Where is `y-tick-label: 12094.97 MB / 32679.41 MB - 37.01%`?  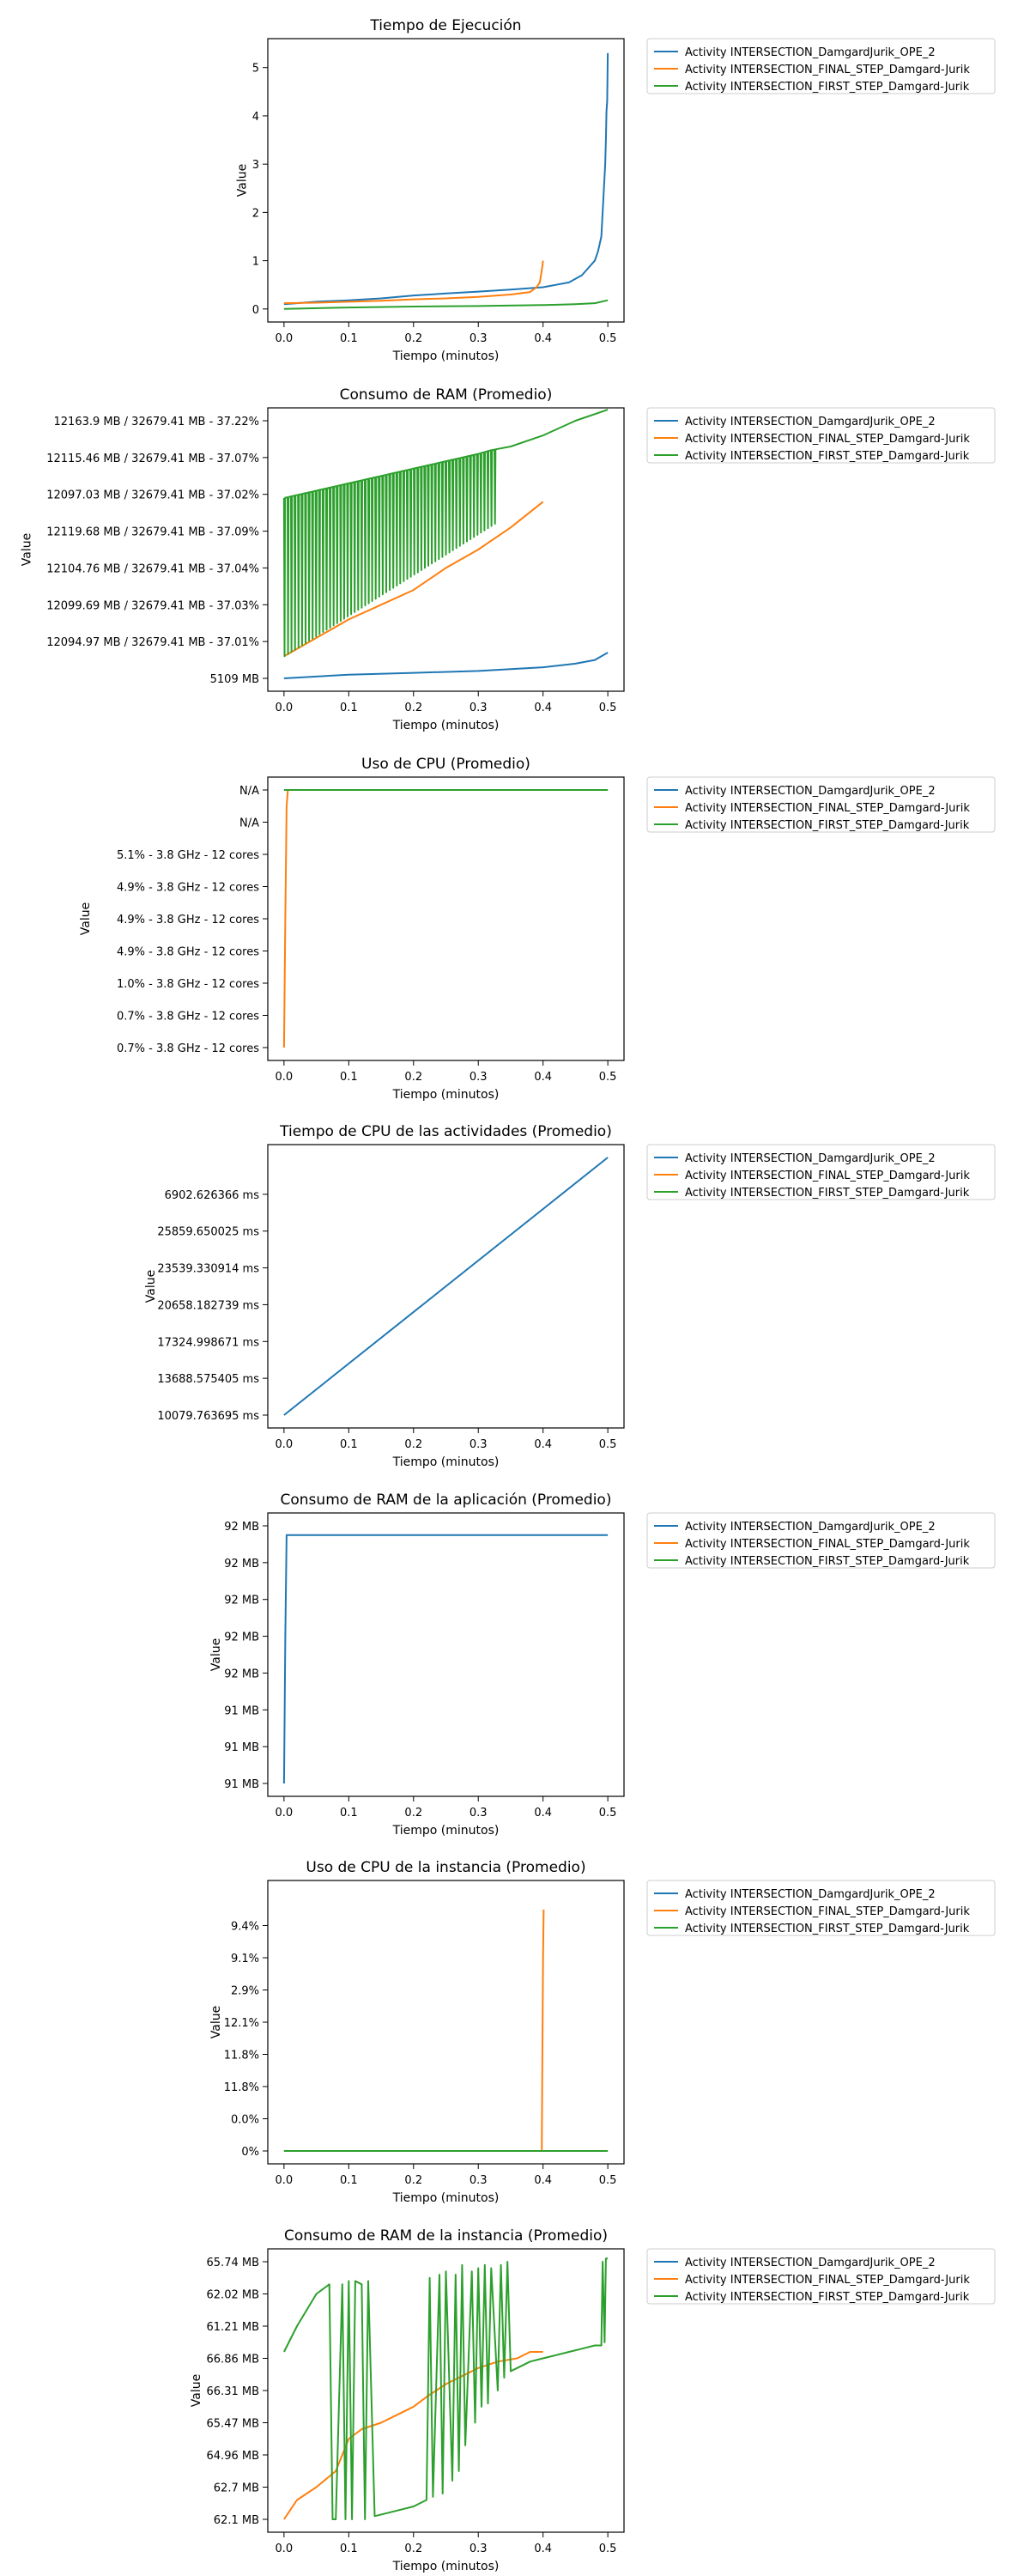 y-tick-label: 12094.97 MB / 32679.41 MB - 37.01% is located at coordinates (152, 642).